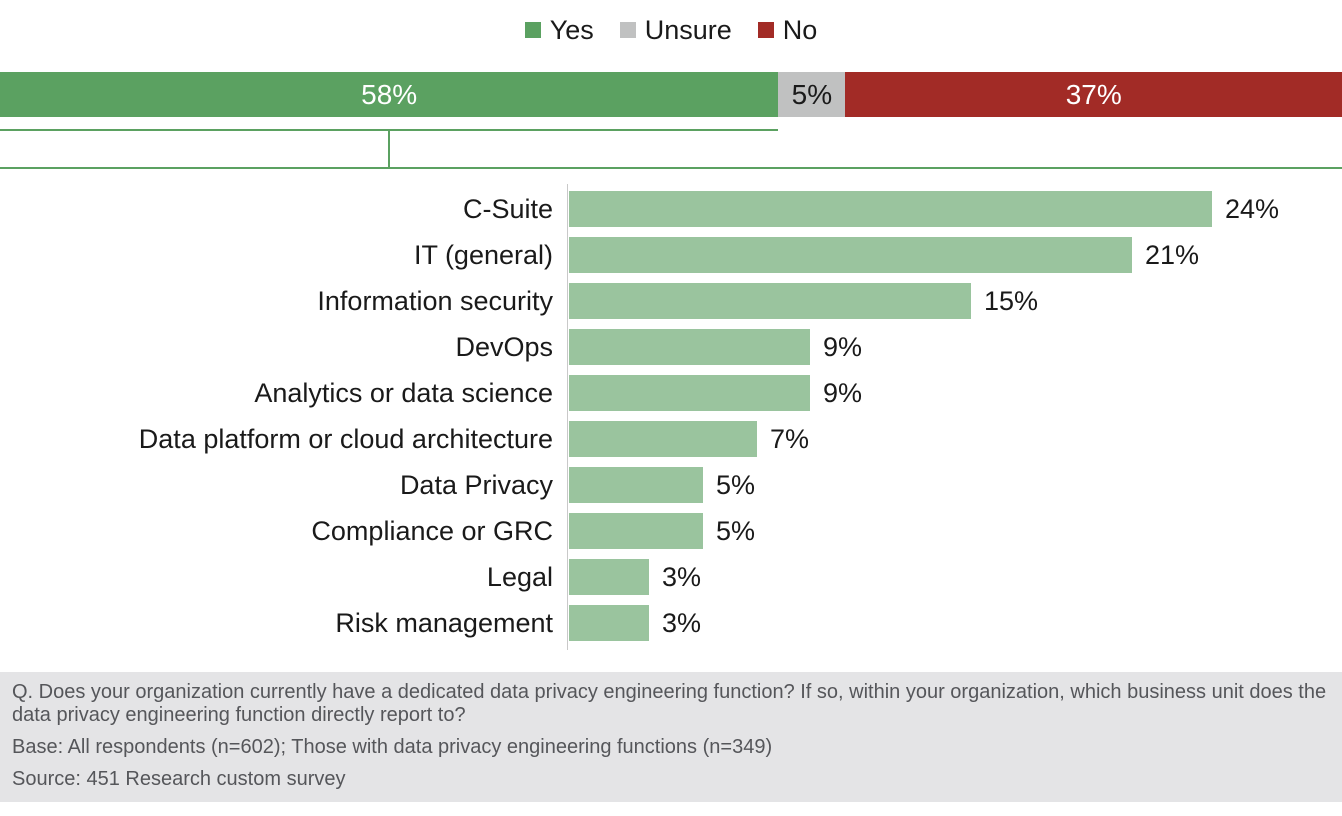 Image resolution: width=1342 pixels, height=816 pixels. I want to click on chart-row: Information security 15%, so click(671, 301).